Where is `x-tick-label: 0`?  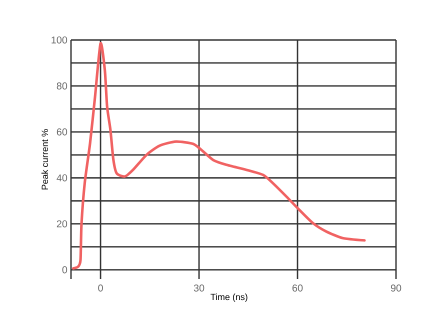
x-tick-label: 0 is located at coordinates (100, 288).